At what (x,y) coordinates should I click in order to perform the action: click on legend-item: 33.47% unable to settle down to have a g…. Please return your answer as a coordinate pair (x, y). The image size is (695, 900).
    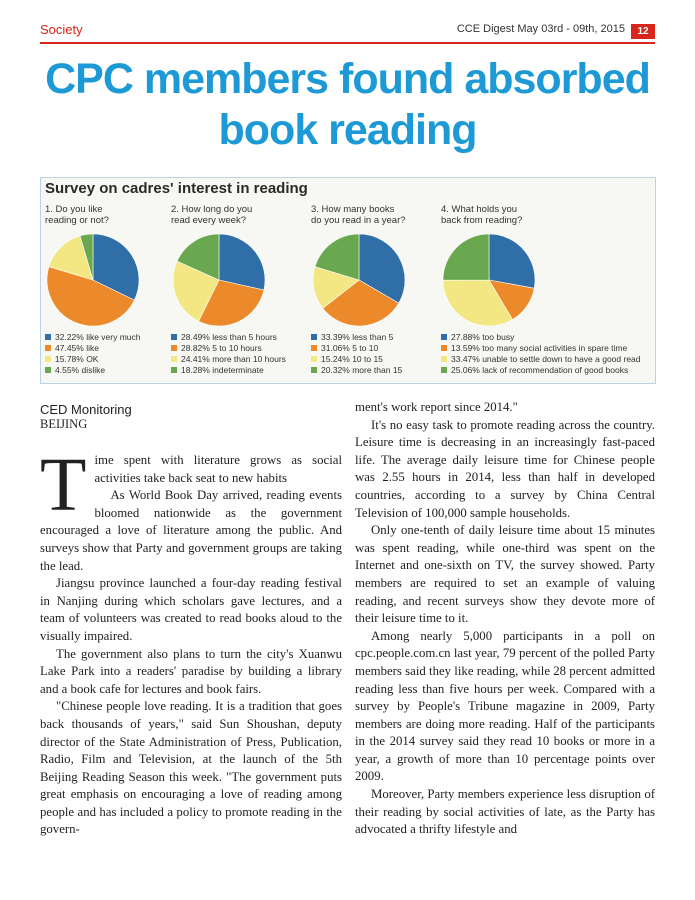
    Looking at the image, I should click on (551, 359).